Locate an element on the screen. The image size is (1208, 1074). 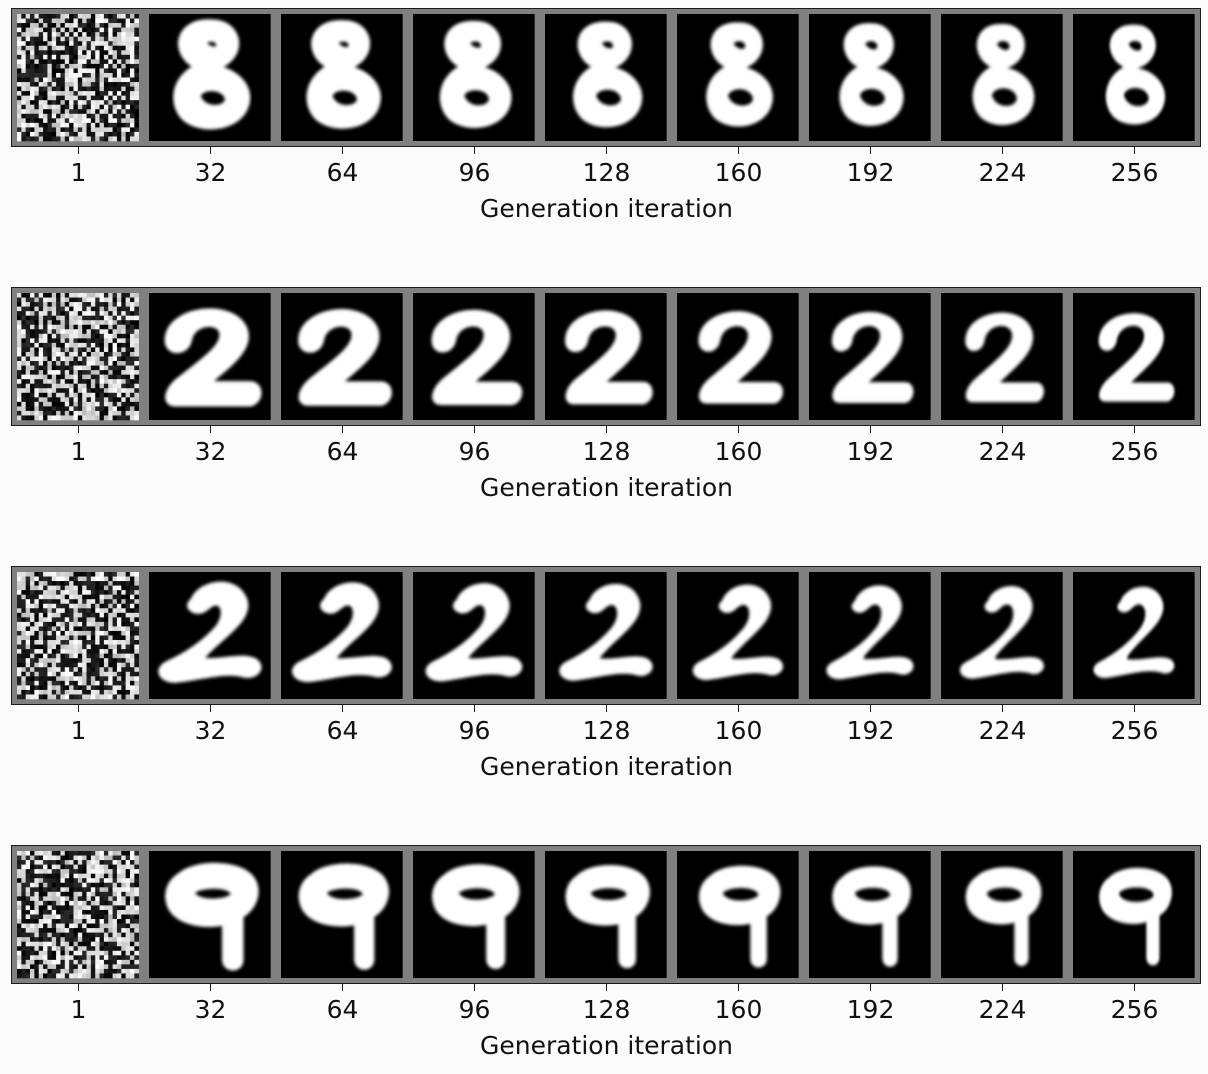
x-tick-label: 224 is located at coordinates (1002, 730).